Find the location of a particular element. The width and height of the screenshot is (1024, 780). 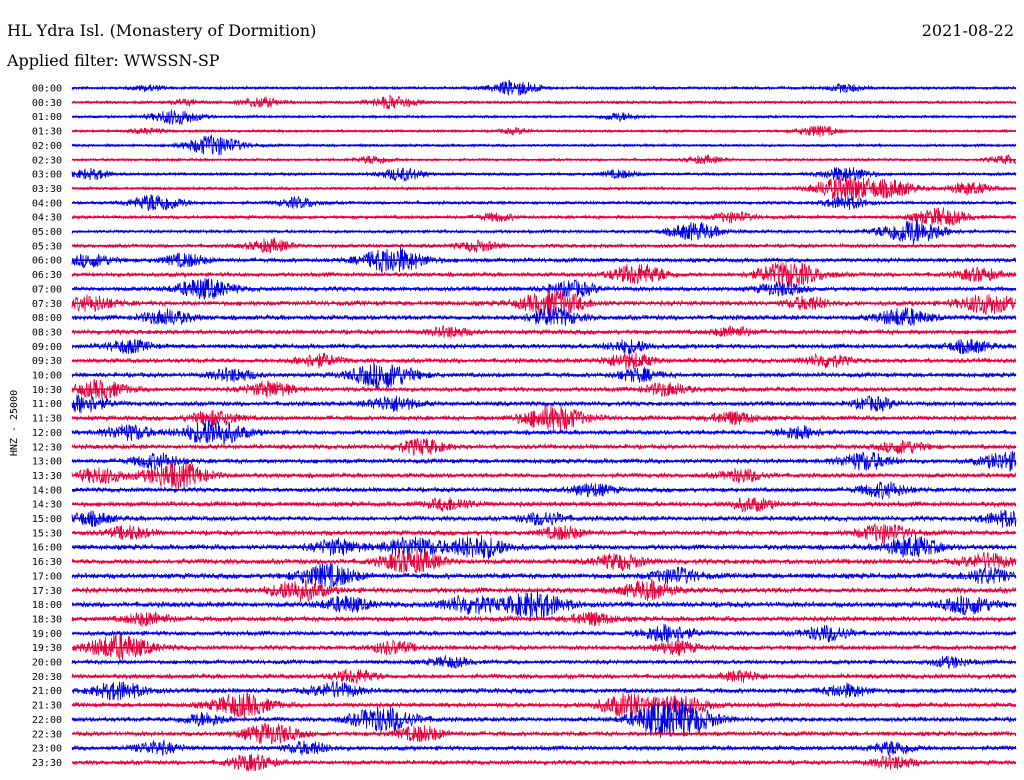

row-label: 14:30 is located at coordinates (47, 505).